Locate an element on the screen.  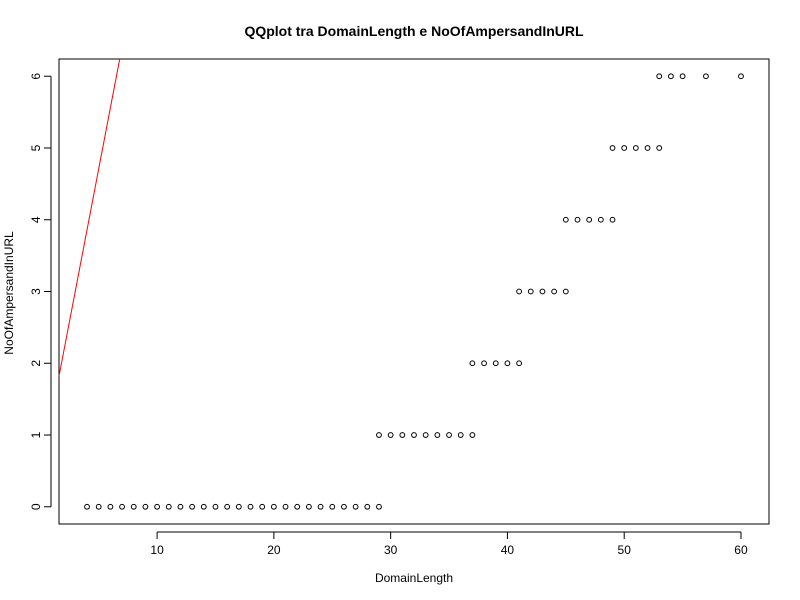
x-axis-label: DomainLength is located at coordinates (414, 578).